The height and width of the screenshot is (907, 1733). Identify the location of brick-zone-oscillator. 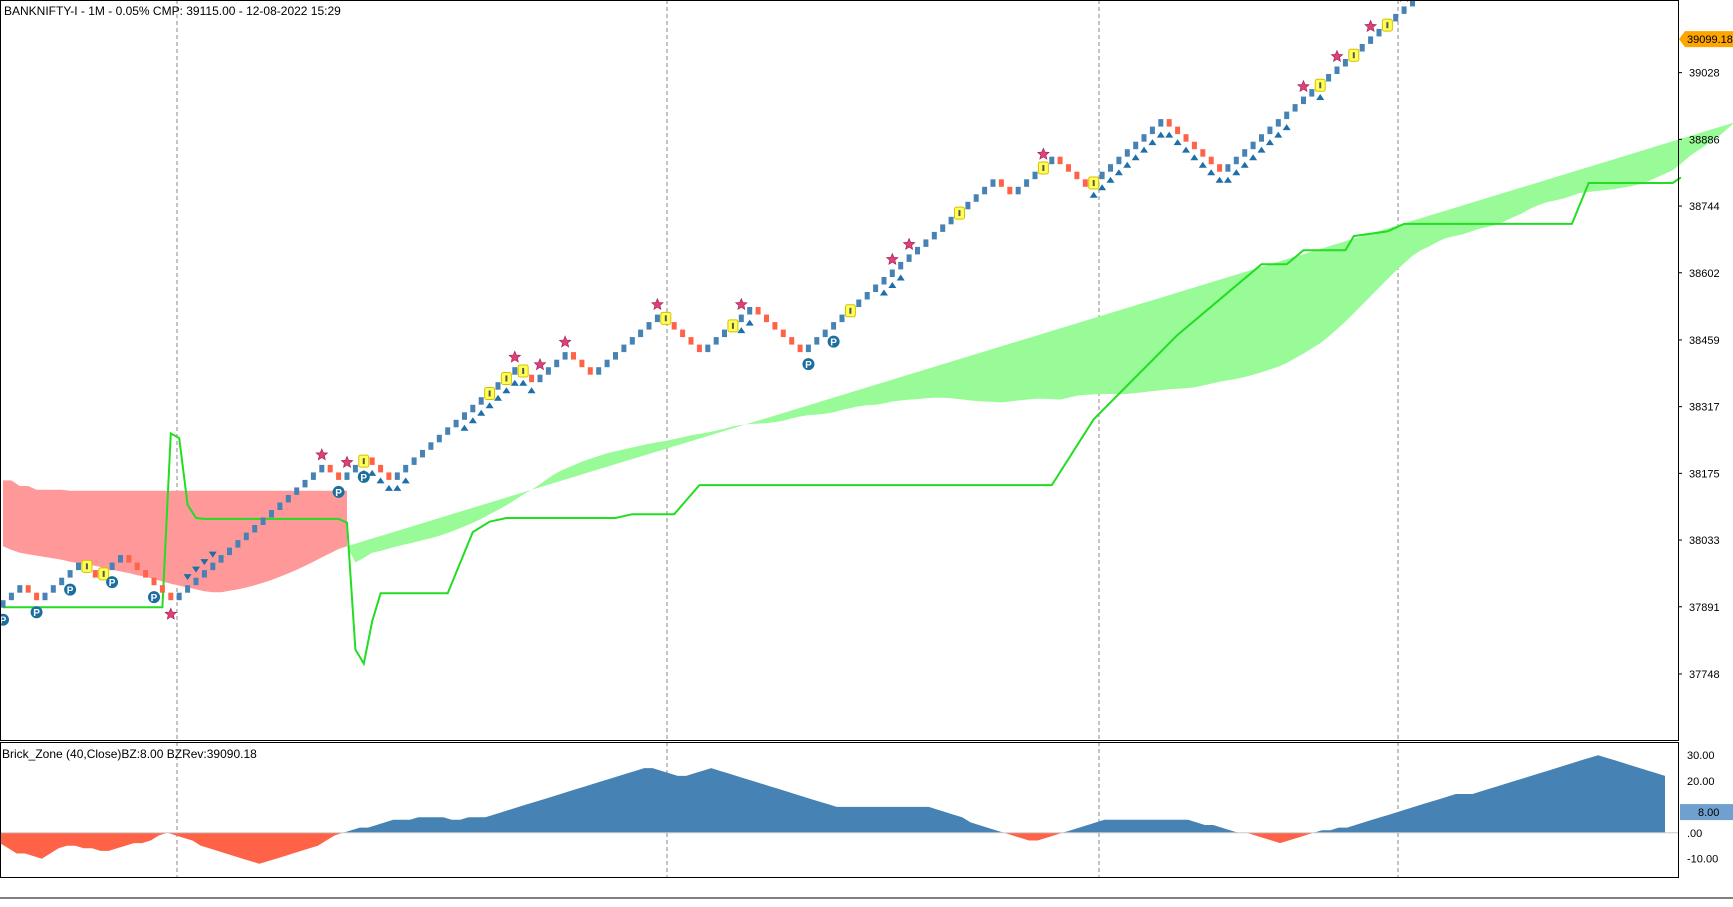
(839, 809).